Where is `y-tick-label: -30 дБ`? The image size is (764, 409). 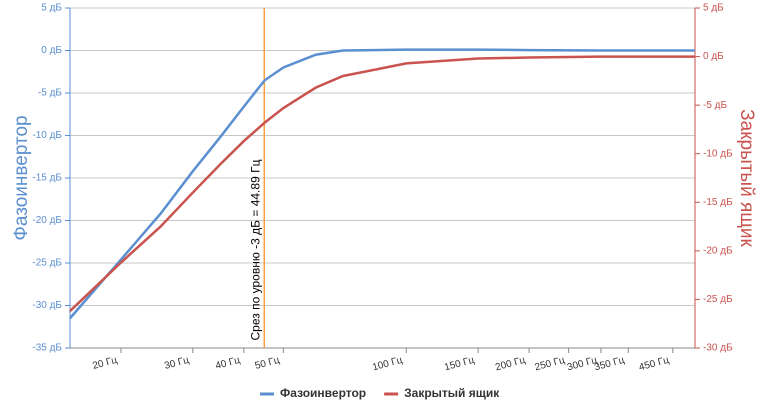
y-tick-label: -30 дБ is located at coordinates (47, 305).